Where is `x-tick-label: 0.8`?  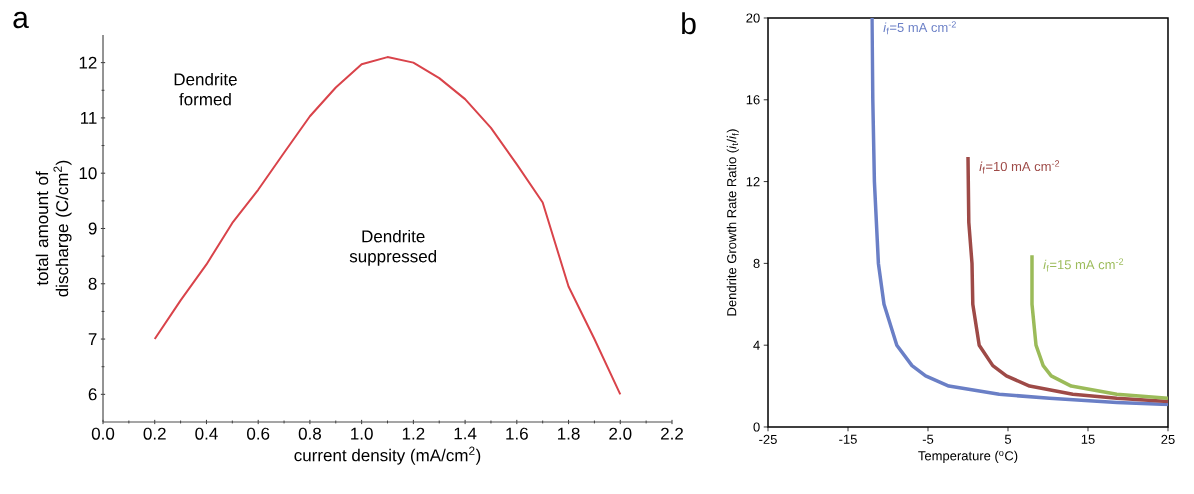
x-tick-label: 0.8 is located at coordinates (309, 433).